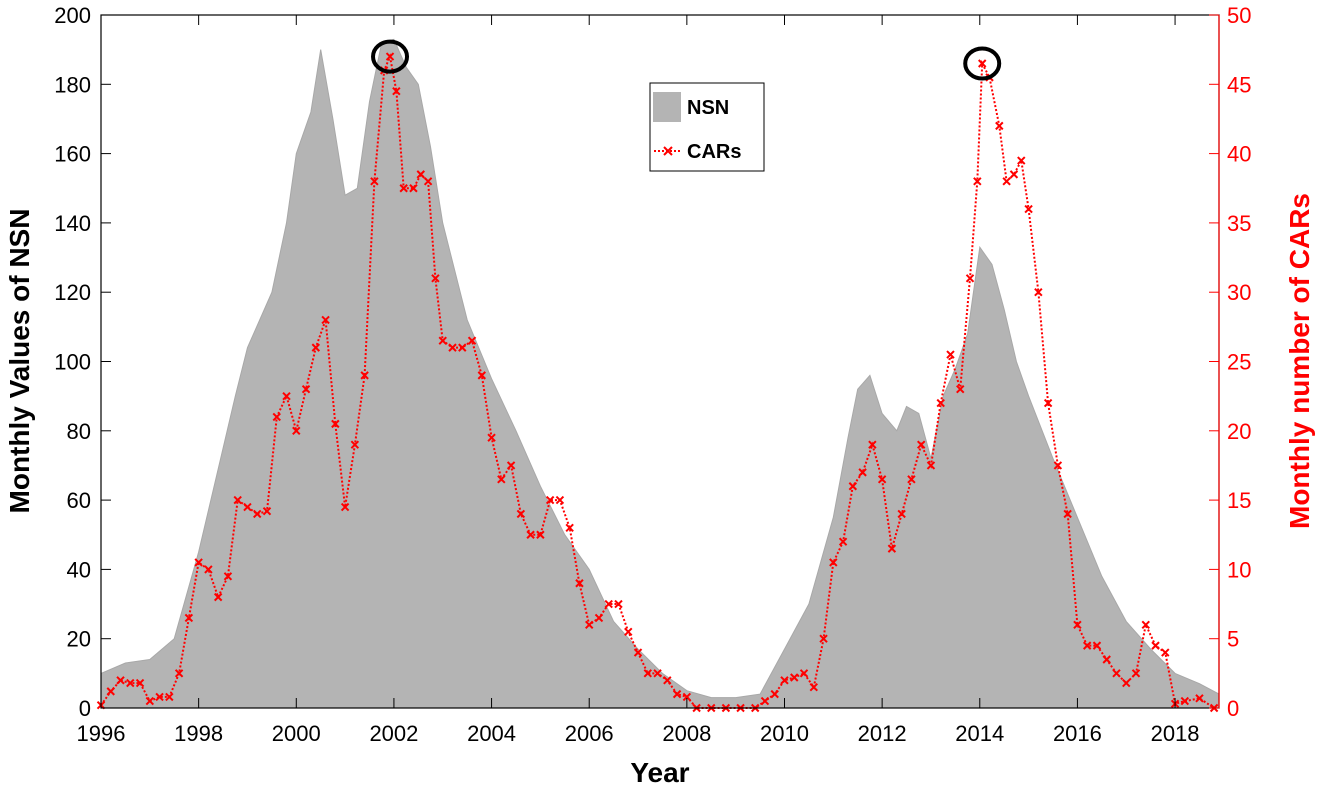 The width and height of the screenshot is (1320, 788). I want to click on legend-swatch-nsn, so click(667, 107).